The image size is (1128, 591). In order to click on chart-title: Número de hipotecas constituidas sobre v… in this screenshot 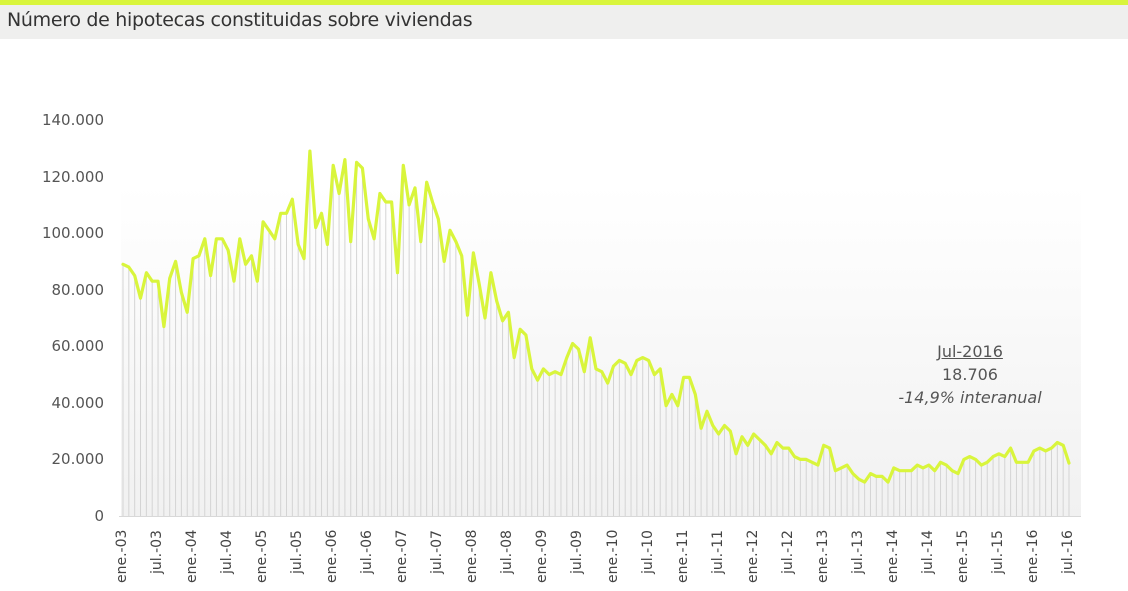, I will do `click(240, 20)`.